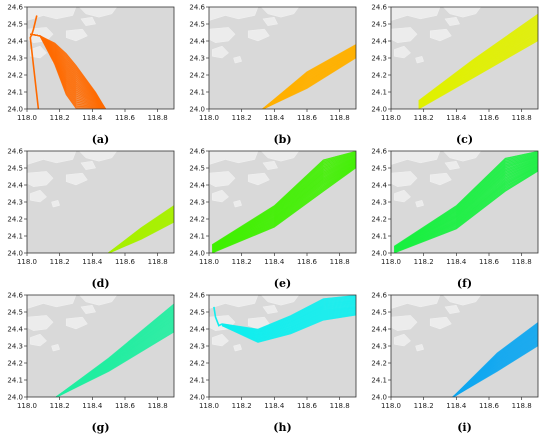  I want to click on y-tick-label-e-2: 24.2, so click(197, 219).